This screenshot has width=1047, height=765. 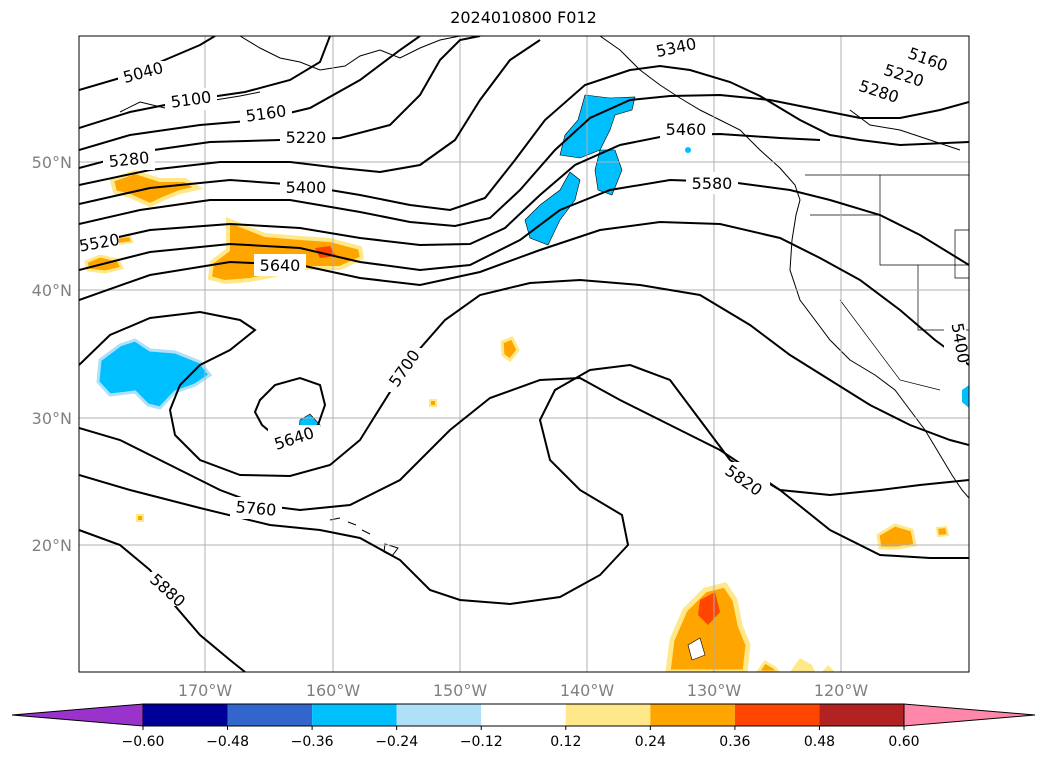 I want to click on contour-label: 5460, so click(x=686, y=129).